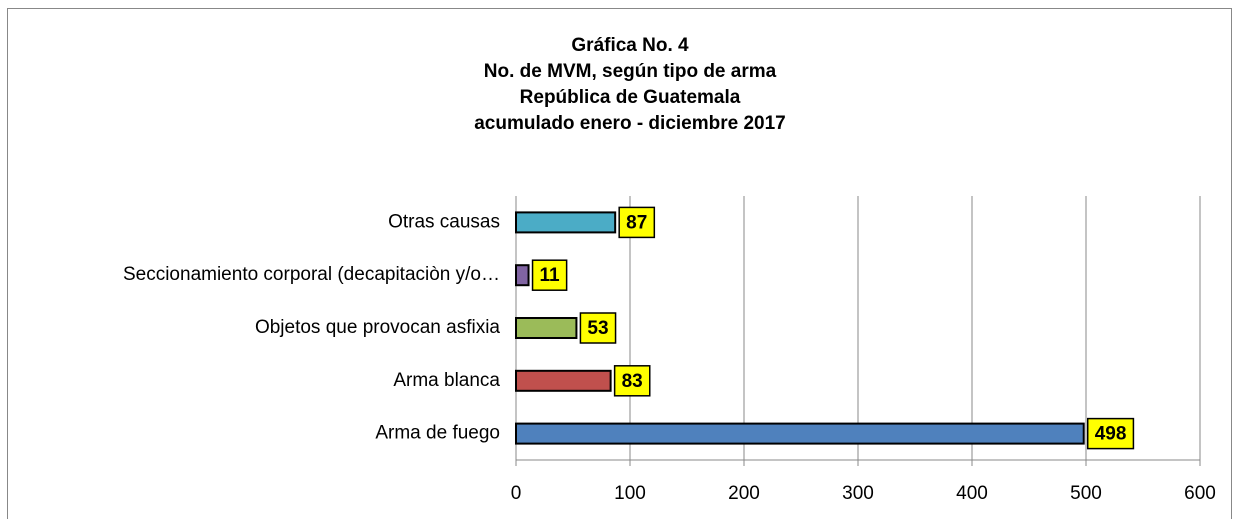 Image resolution: width=1238 pixels, height=519 pixels. I want to click on x-tick-label: 600, so click(1200, 493).